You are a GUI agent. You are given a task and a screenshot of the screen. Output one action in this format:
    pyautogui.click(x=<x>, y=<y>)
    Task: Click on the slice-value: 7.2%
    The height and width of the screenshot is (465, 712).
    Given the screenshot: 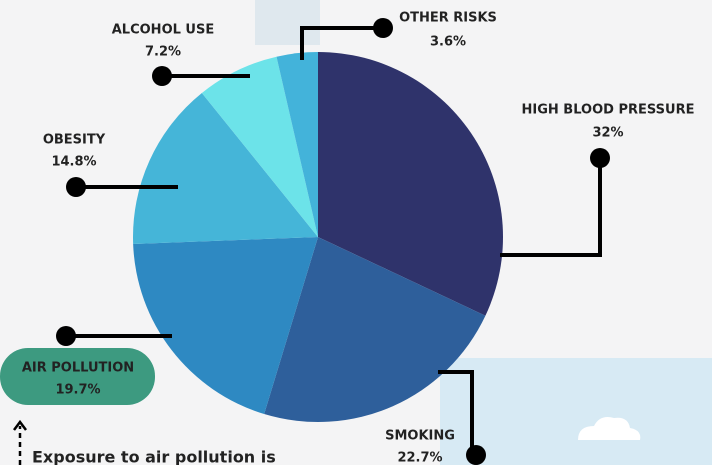 What is the action you would take?
    pyautogui.click(x=163, y=52)
    